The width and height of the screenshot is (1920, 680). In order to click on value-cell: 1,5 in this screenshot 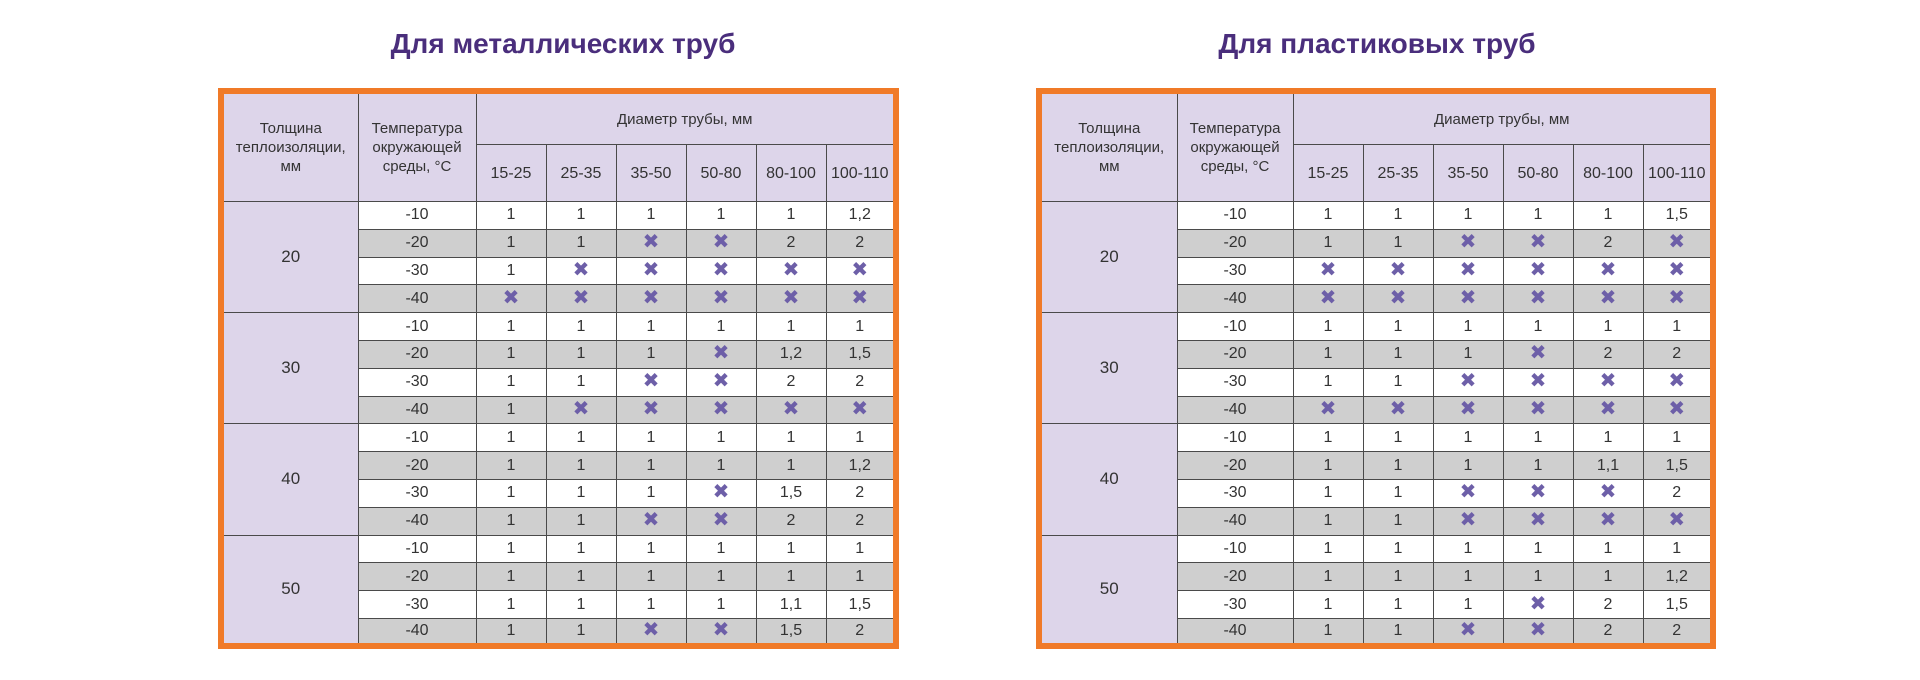, I will do `click(791, 493)`.